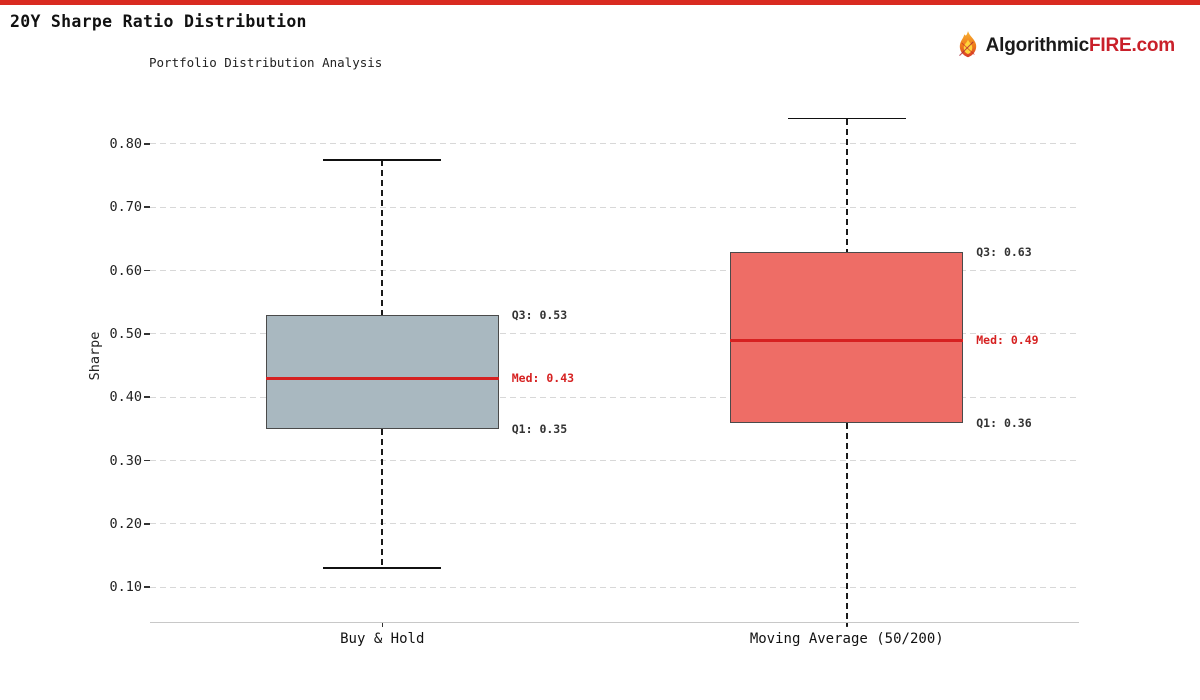 The image size is (1200, 700). Describe the element at coordinates (846, 639) in the screenshot. I see `x-tick-label: Moving Average (50/200)` at that location.